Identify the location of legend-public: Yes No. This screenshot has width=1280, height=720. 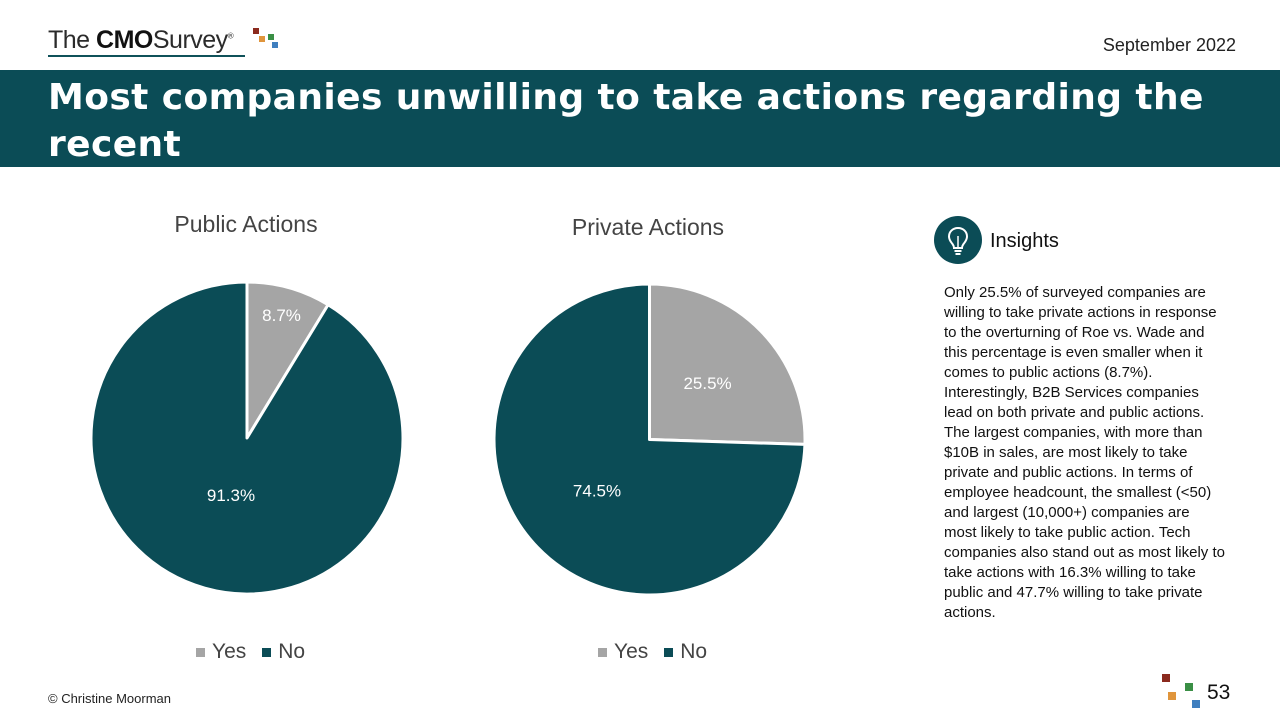
(258, 652).